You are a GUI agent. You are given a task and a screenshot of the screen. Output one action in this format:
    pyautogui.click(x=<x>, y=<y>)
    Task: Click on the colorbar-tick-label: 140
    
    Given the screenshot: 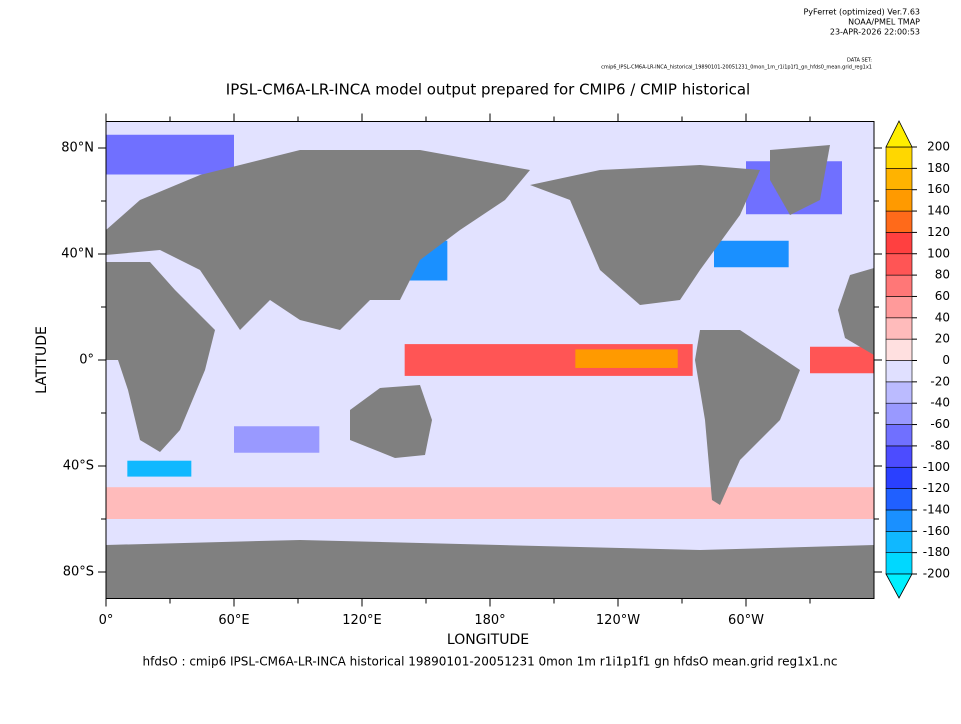 What is the action you would take?
    pyautogui.click(x=938, y=211)
    